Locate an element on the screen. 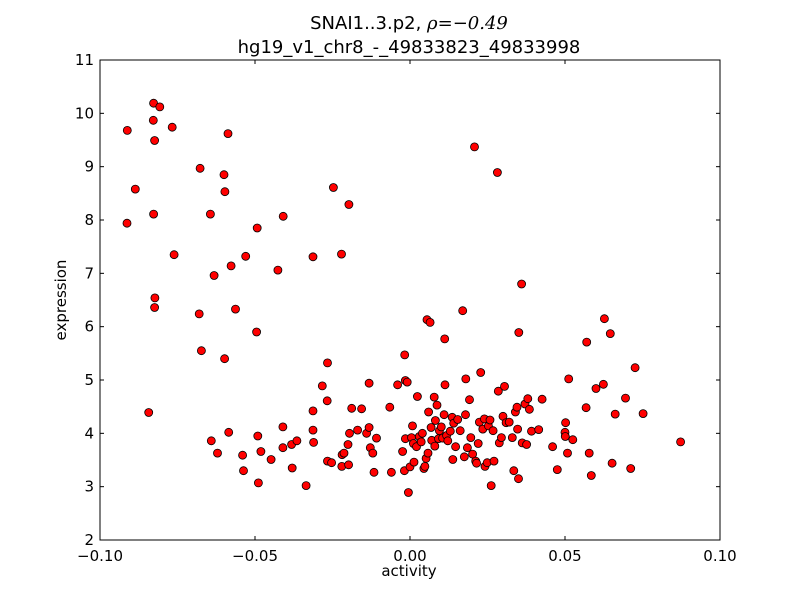 The height and width of the screenshot is (600, 800). y-tick-label: 5 is located at coordinates (89, 380).